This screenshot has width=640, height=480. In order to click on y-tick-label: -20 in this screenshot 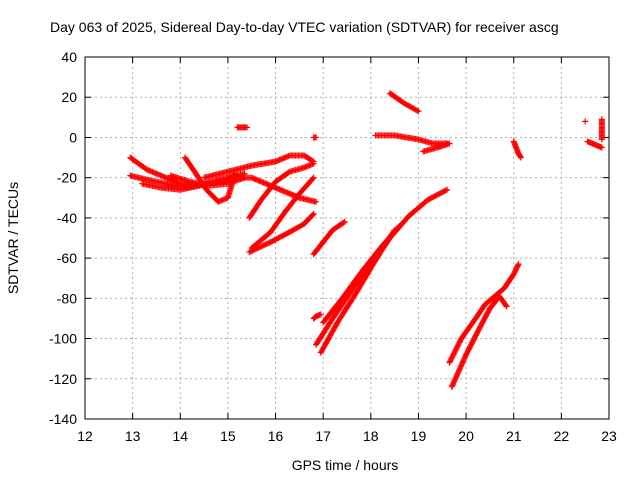, I will do `click(67, 178)`.